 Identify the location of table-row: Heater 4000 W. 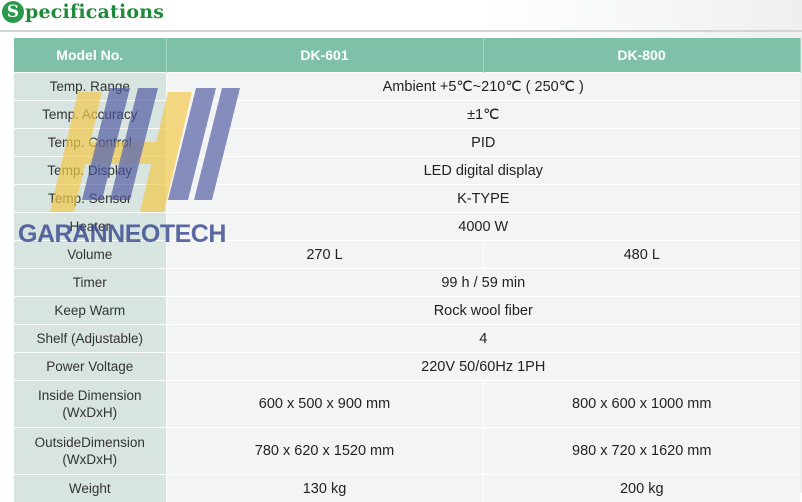
(407, 227).